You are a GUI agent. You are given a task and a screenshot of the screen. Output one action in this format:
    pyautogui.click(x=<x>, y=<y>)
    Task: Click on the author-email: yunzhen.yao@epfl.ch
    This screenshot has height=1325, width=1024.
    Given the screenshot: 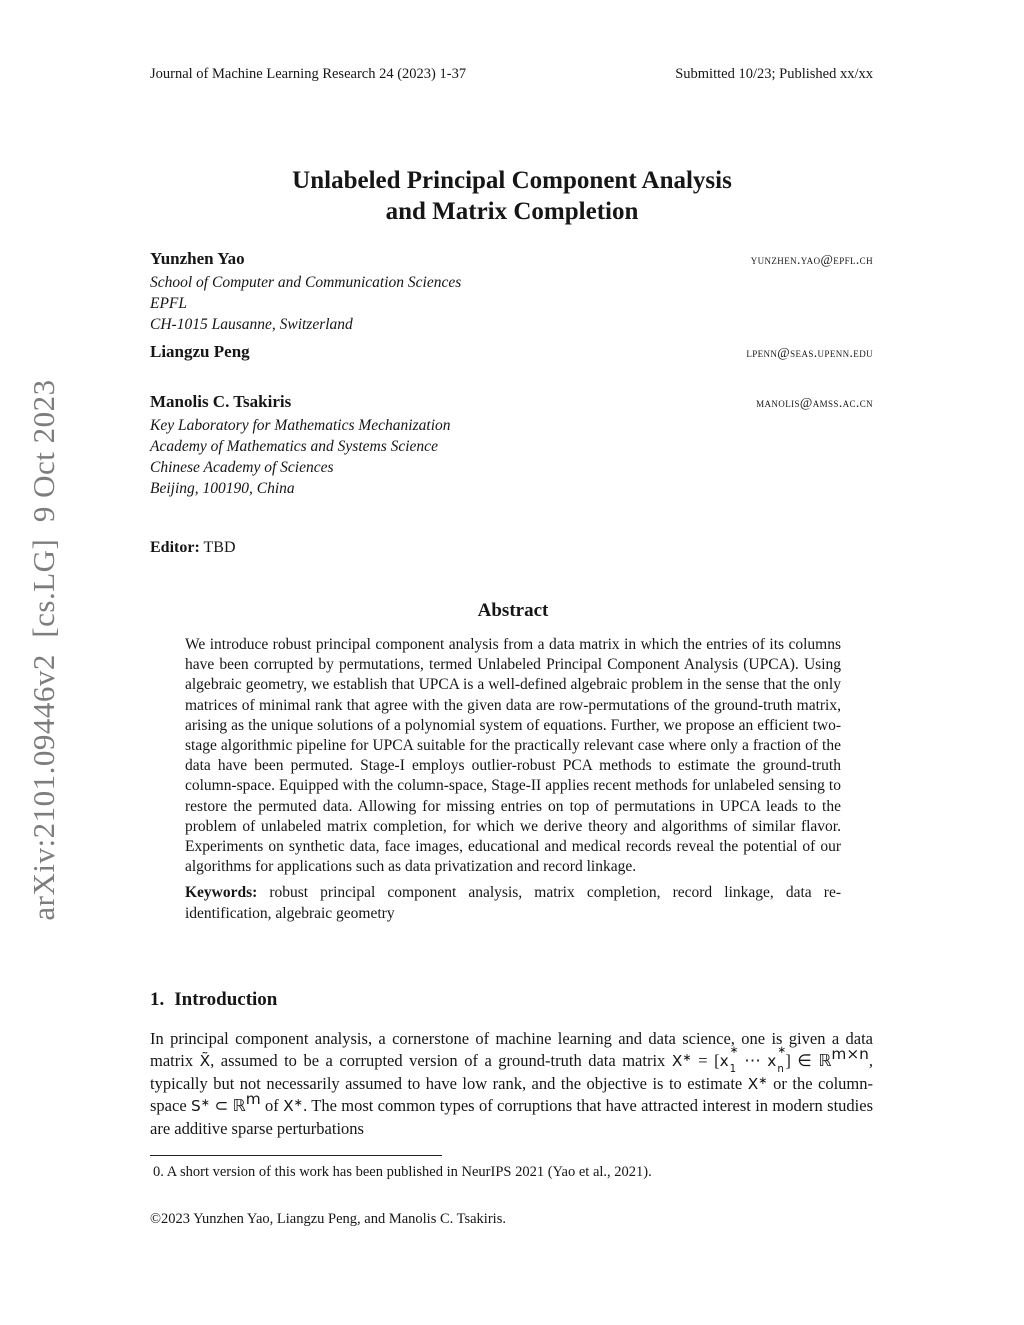 What is the action you would take?
    pyautogui.click(x=811, y=259)
    